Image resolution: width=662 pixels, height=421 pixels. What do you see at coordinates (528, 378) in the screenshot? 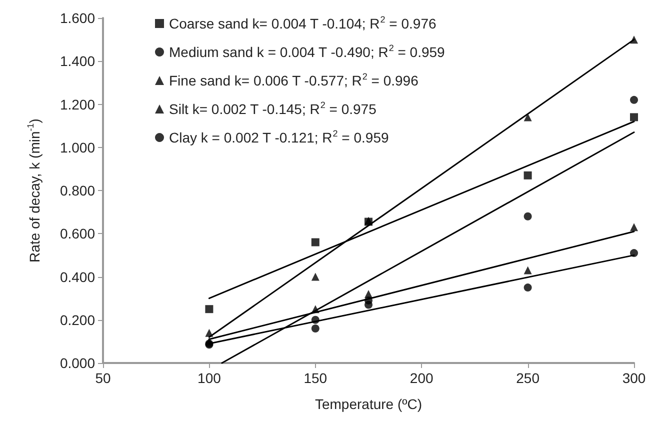
I see `x-tick-label: 250` at bounding box center [528, 378].